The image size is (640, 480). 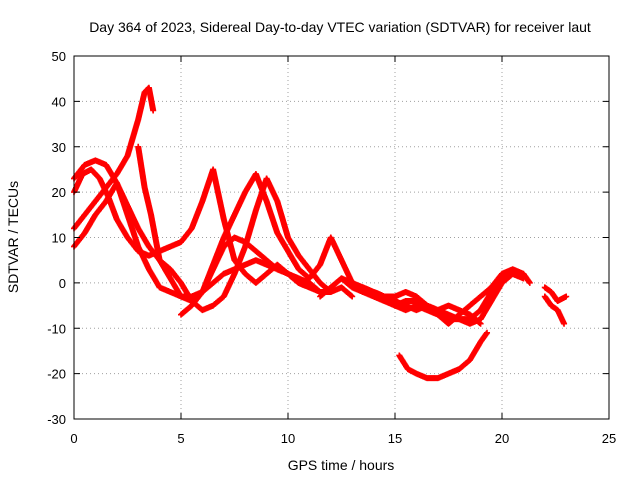 What do you see at coordinates (609, 438) in the screenshot?
I see `x-tick-label: 25` at bounding box center [609, 438].